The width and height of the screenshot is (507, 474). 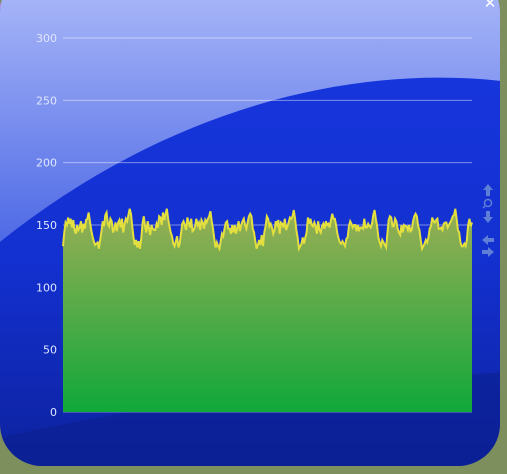 What do you see at coordinates (46, 287) in the screenshot?
I see `y-tick-label: 100` at bounding box center [46, 287].